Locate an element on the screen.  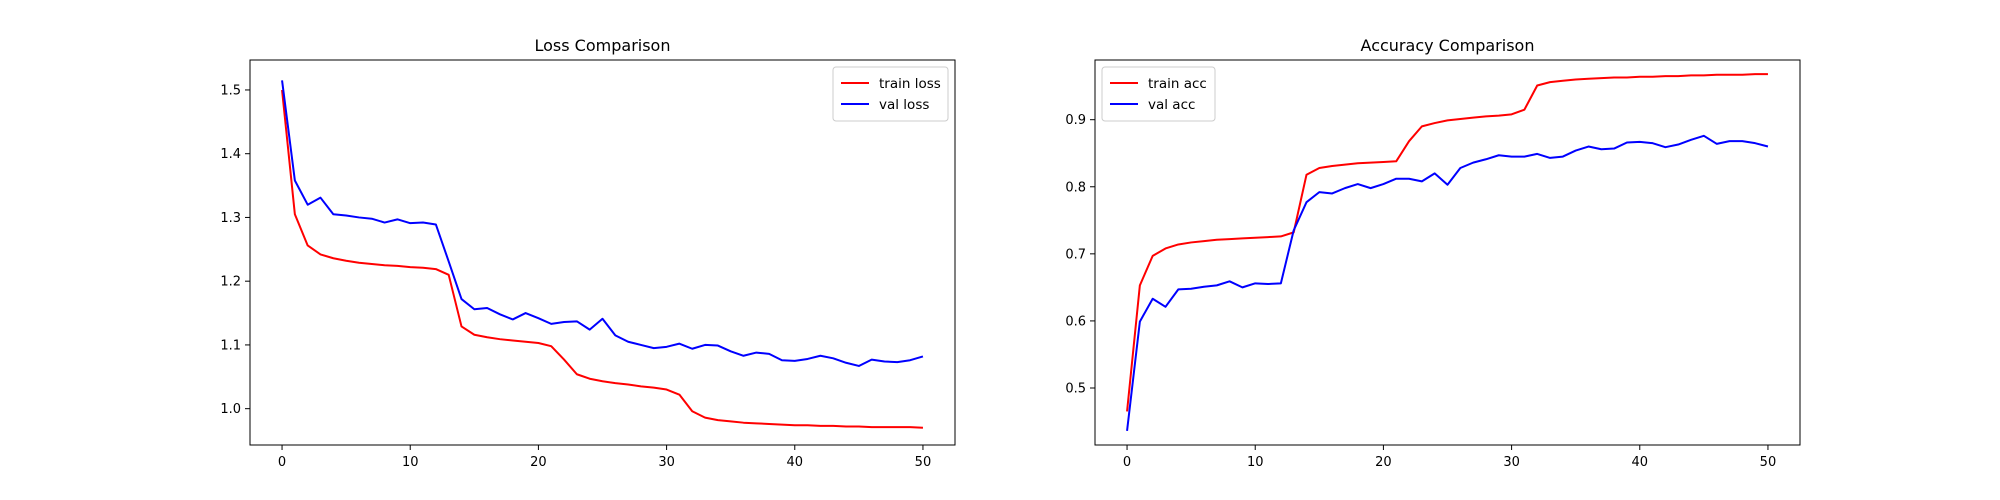
chart-2-xtick-label: 10 is located at coordinates (1255, 462).